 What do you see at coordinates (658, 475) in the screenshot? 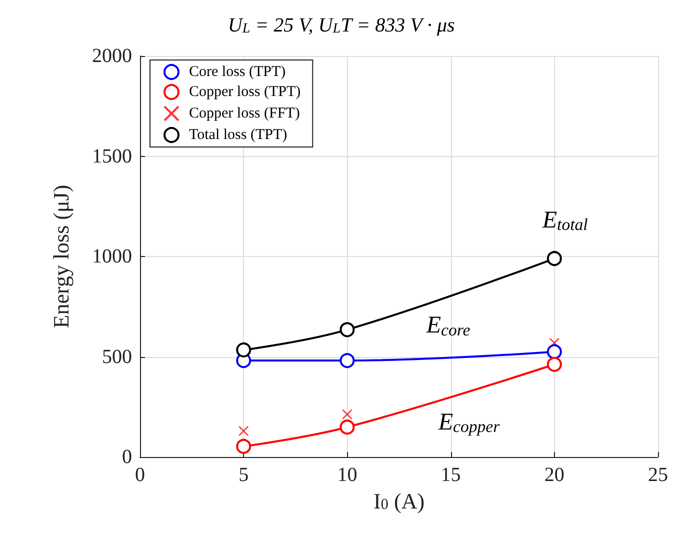
I see `x-tick-label: 25` at bounding box center [658, 475].